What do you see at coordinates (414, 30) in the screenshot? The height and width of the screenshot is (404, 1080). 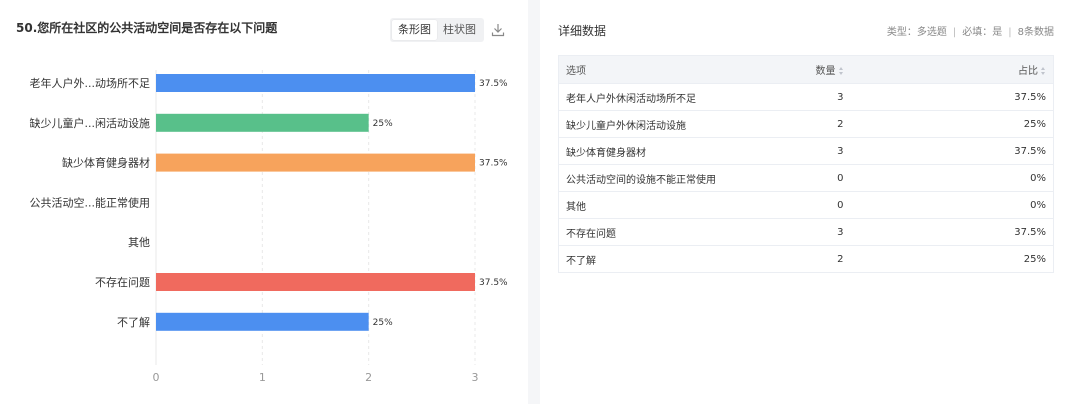 I see `bar-chart-tab: 条形图` at bounding box center [414, 30].